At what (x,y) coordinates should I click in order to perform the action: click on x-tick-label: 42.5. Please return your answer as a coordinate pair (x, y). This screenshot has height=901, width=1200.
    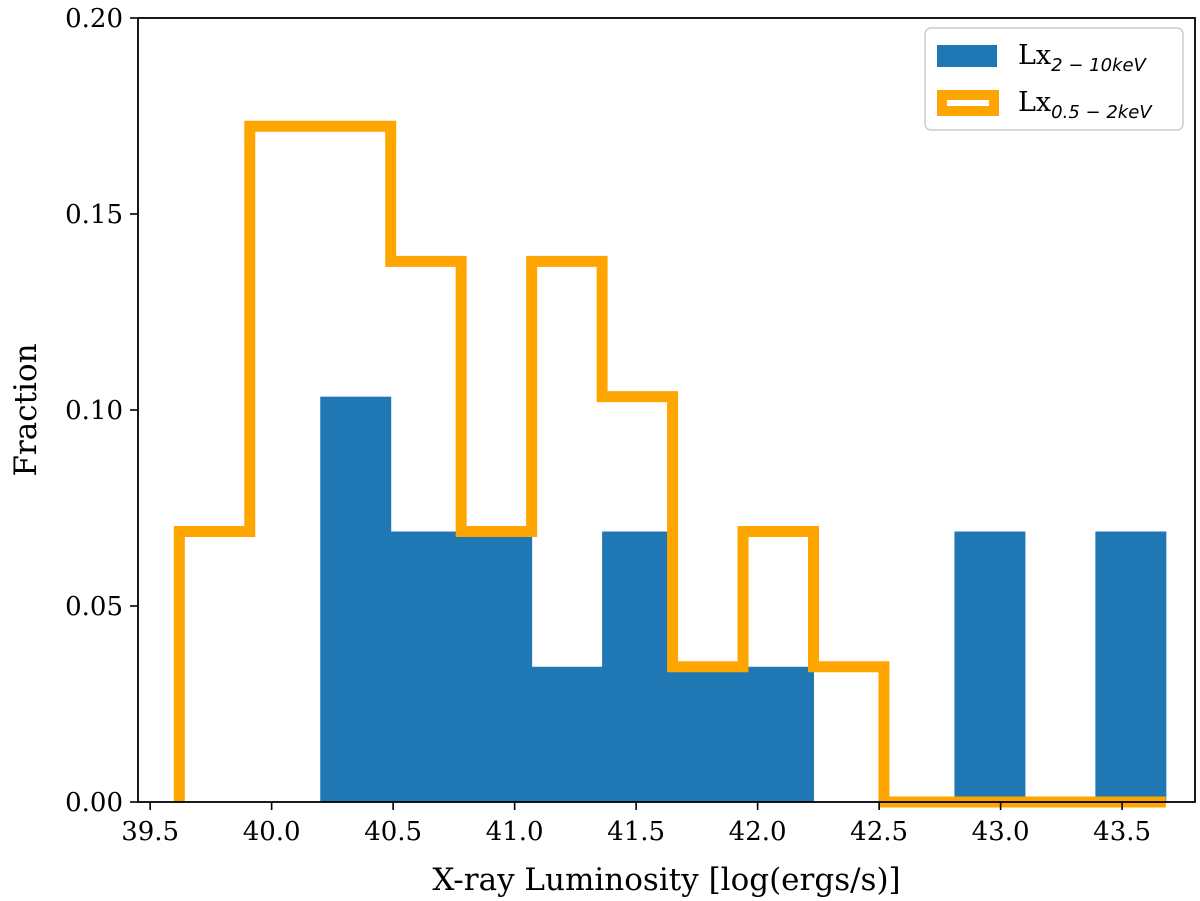
    Looking at the image, I should click on (879, 832).